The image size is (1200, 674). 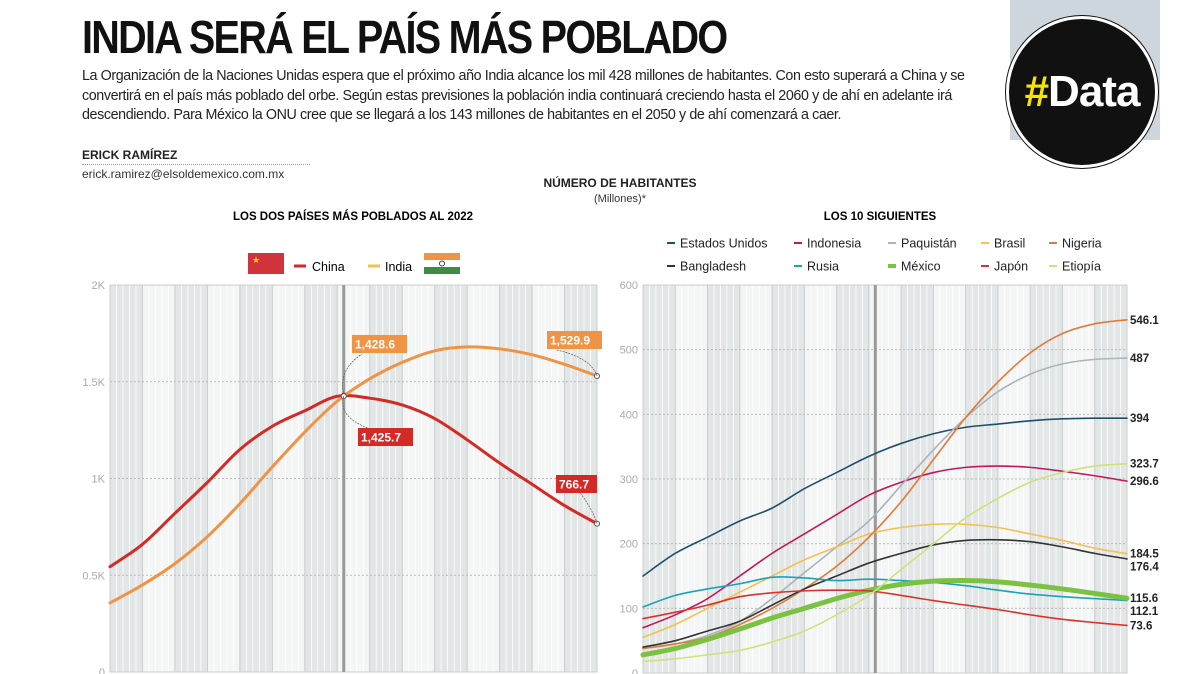 I want to click on india-flag-wheel-icon, so click(x=442, y=263).